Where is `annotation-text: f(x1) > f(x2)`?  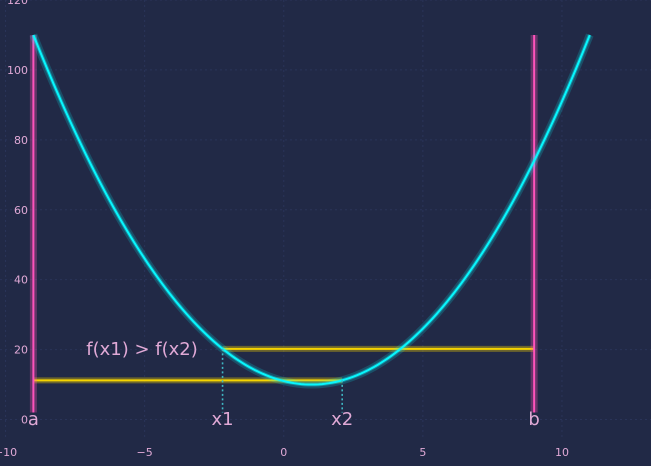
annotation-text: f(x1) > f(x2) is located at coordinates (142, 349).